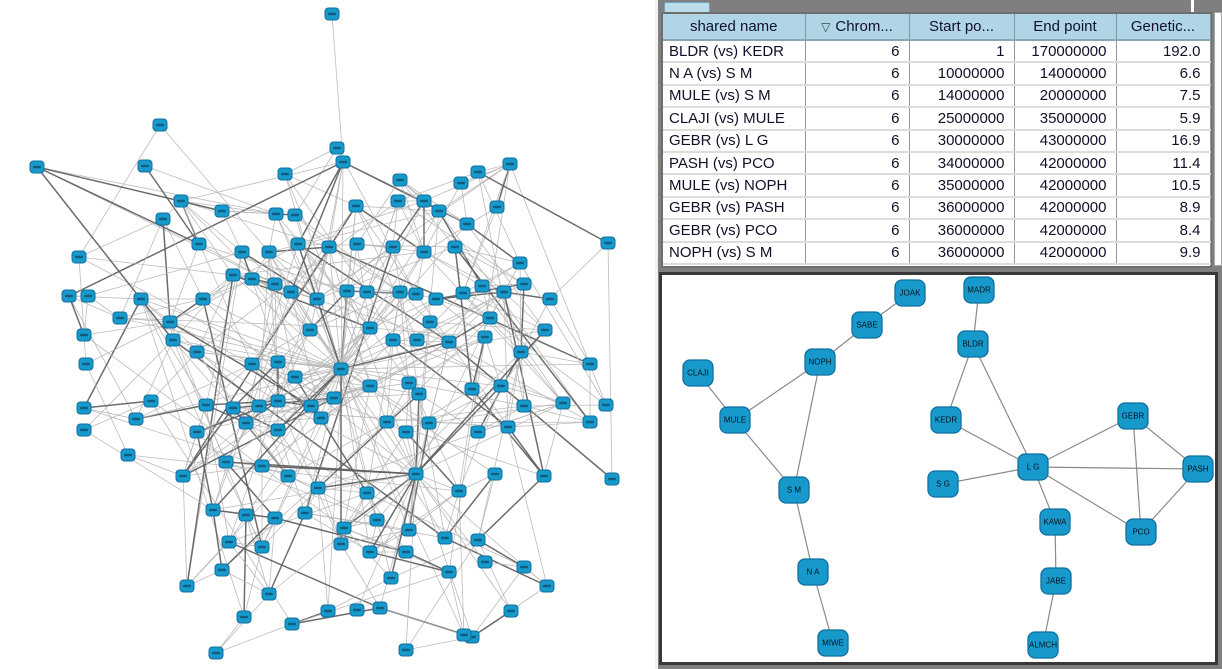  Describe the element at coordinates (962, 74) in the screenshot. I see `cell-value: 10000000` at that location.